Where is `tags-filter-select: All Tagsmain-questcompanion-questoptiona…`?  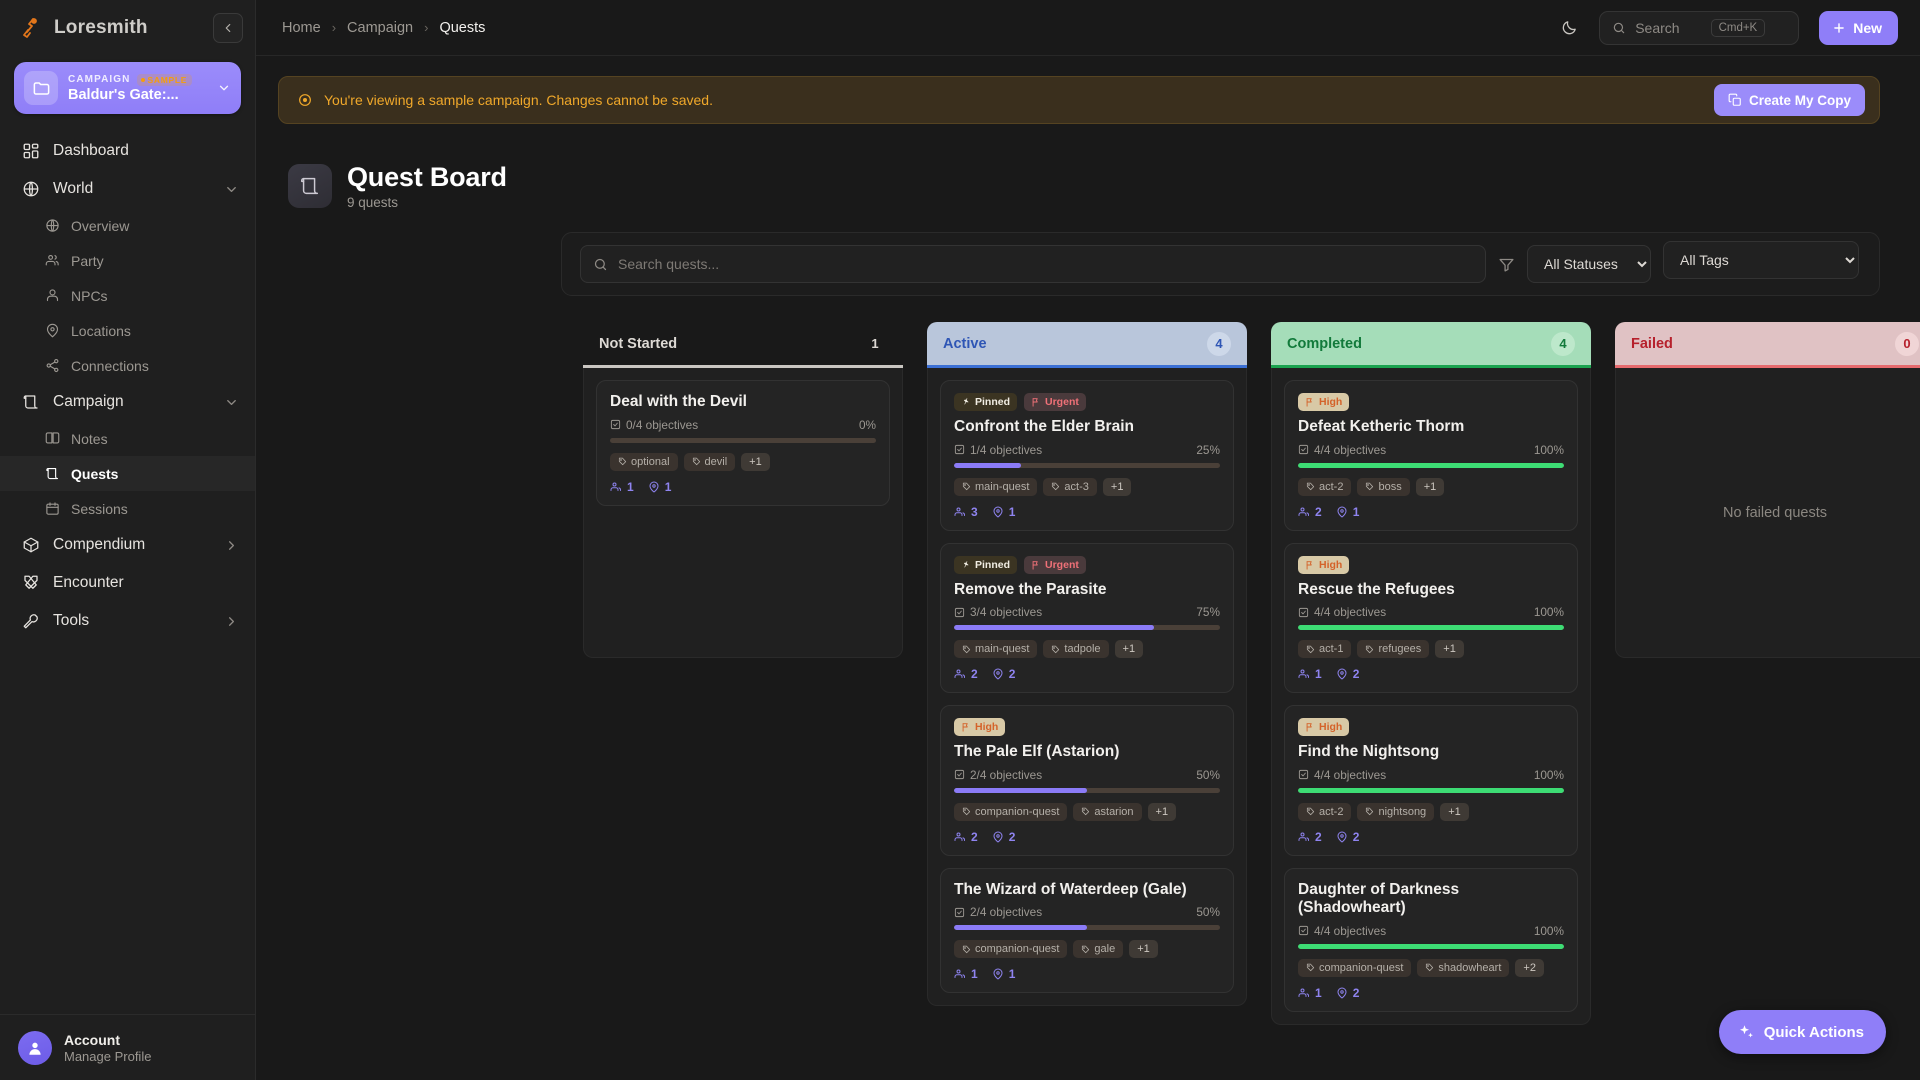
tags-filter-select: All Tagsmain-questcompanion-questoptiona… is located at coordinates (1761, 259).